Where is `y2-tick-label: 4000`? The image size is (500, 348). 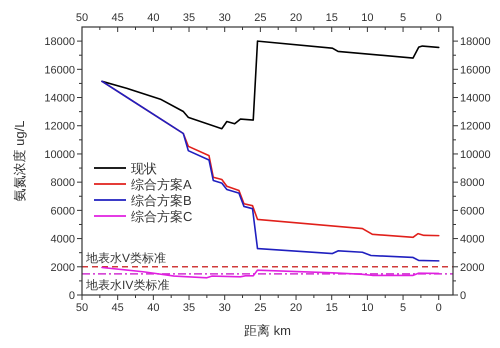 y2-tick-label: 4000 is located at coordinates (472, 240).